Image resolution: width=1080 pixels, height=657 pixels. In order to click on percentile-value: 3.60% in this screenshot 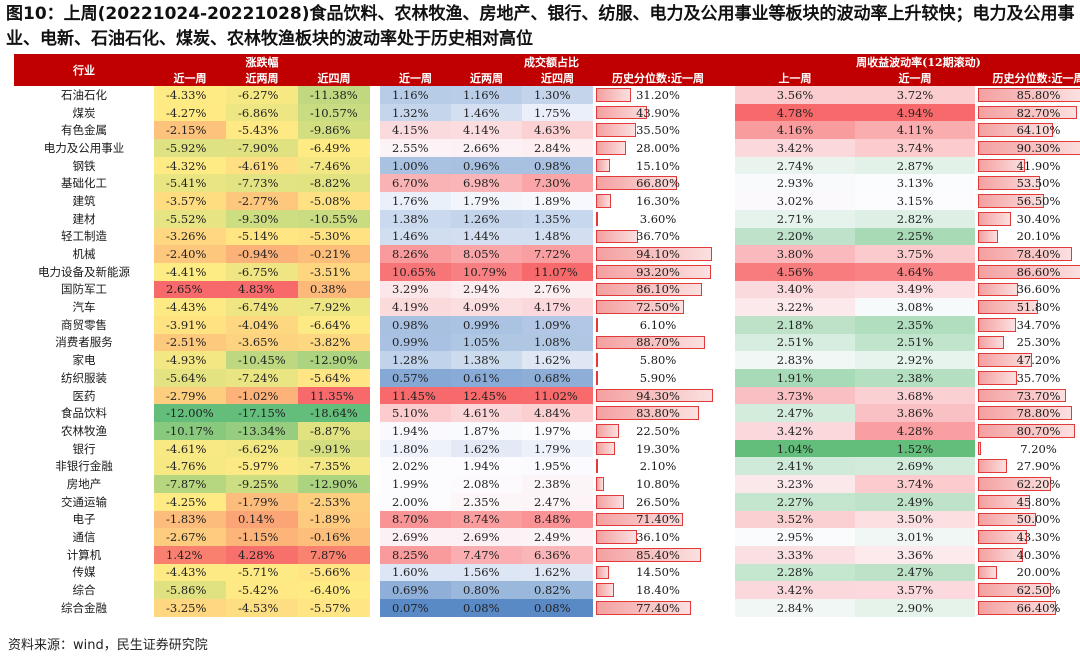, I will do `click(658, 218)`.